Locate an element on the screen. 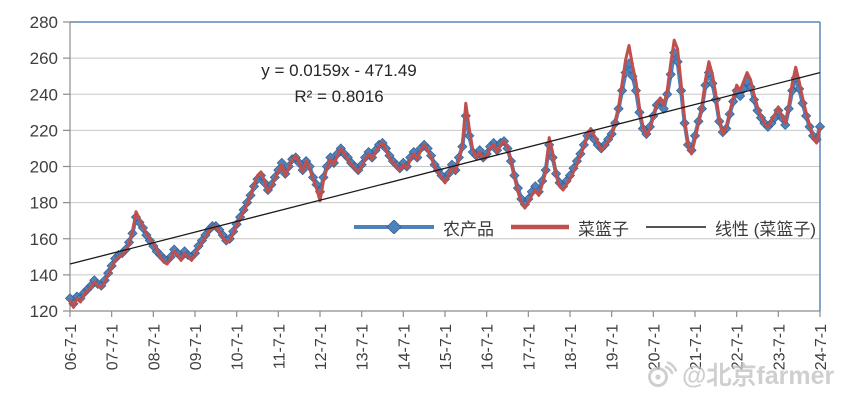 The height and width of the screenshot is (404, 850). y-axis-label-160: 160 is located at coordinates (44, 239).